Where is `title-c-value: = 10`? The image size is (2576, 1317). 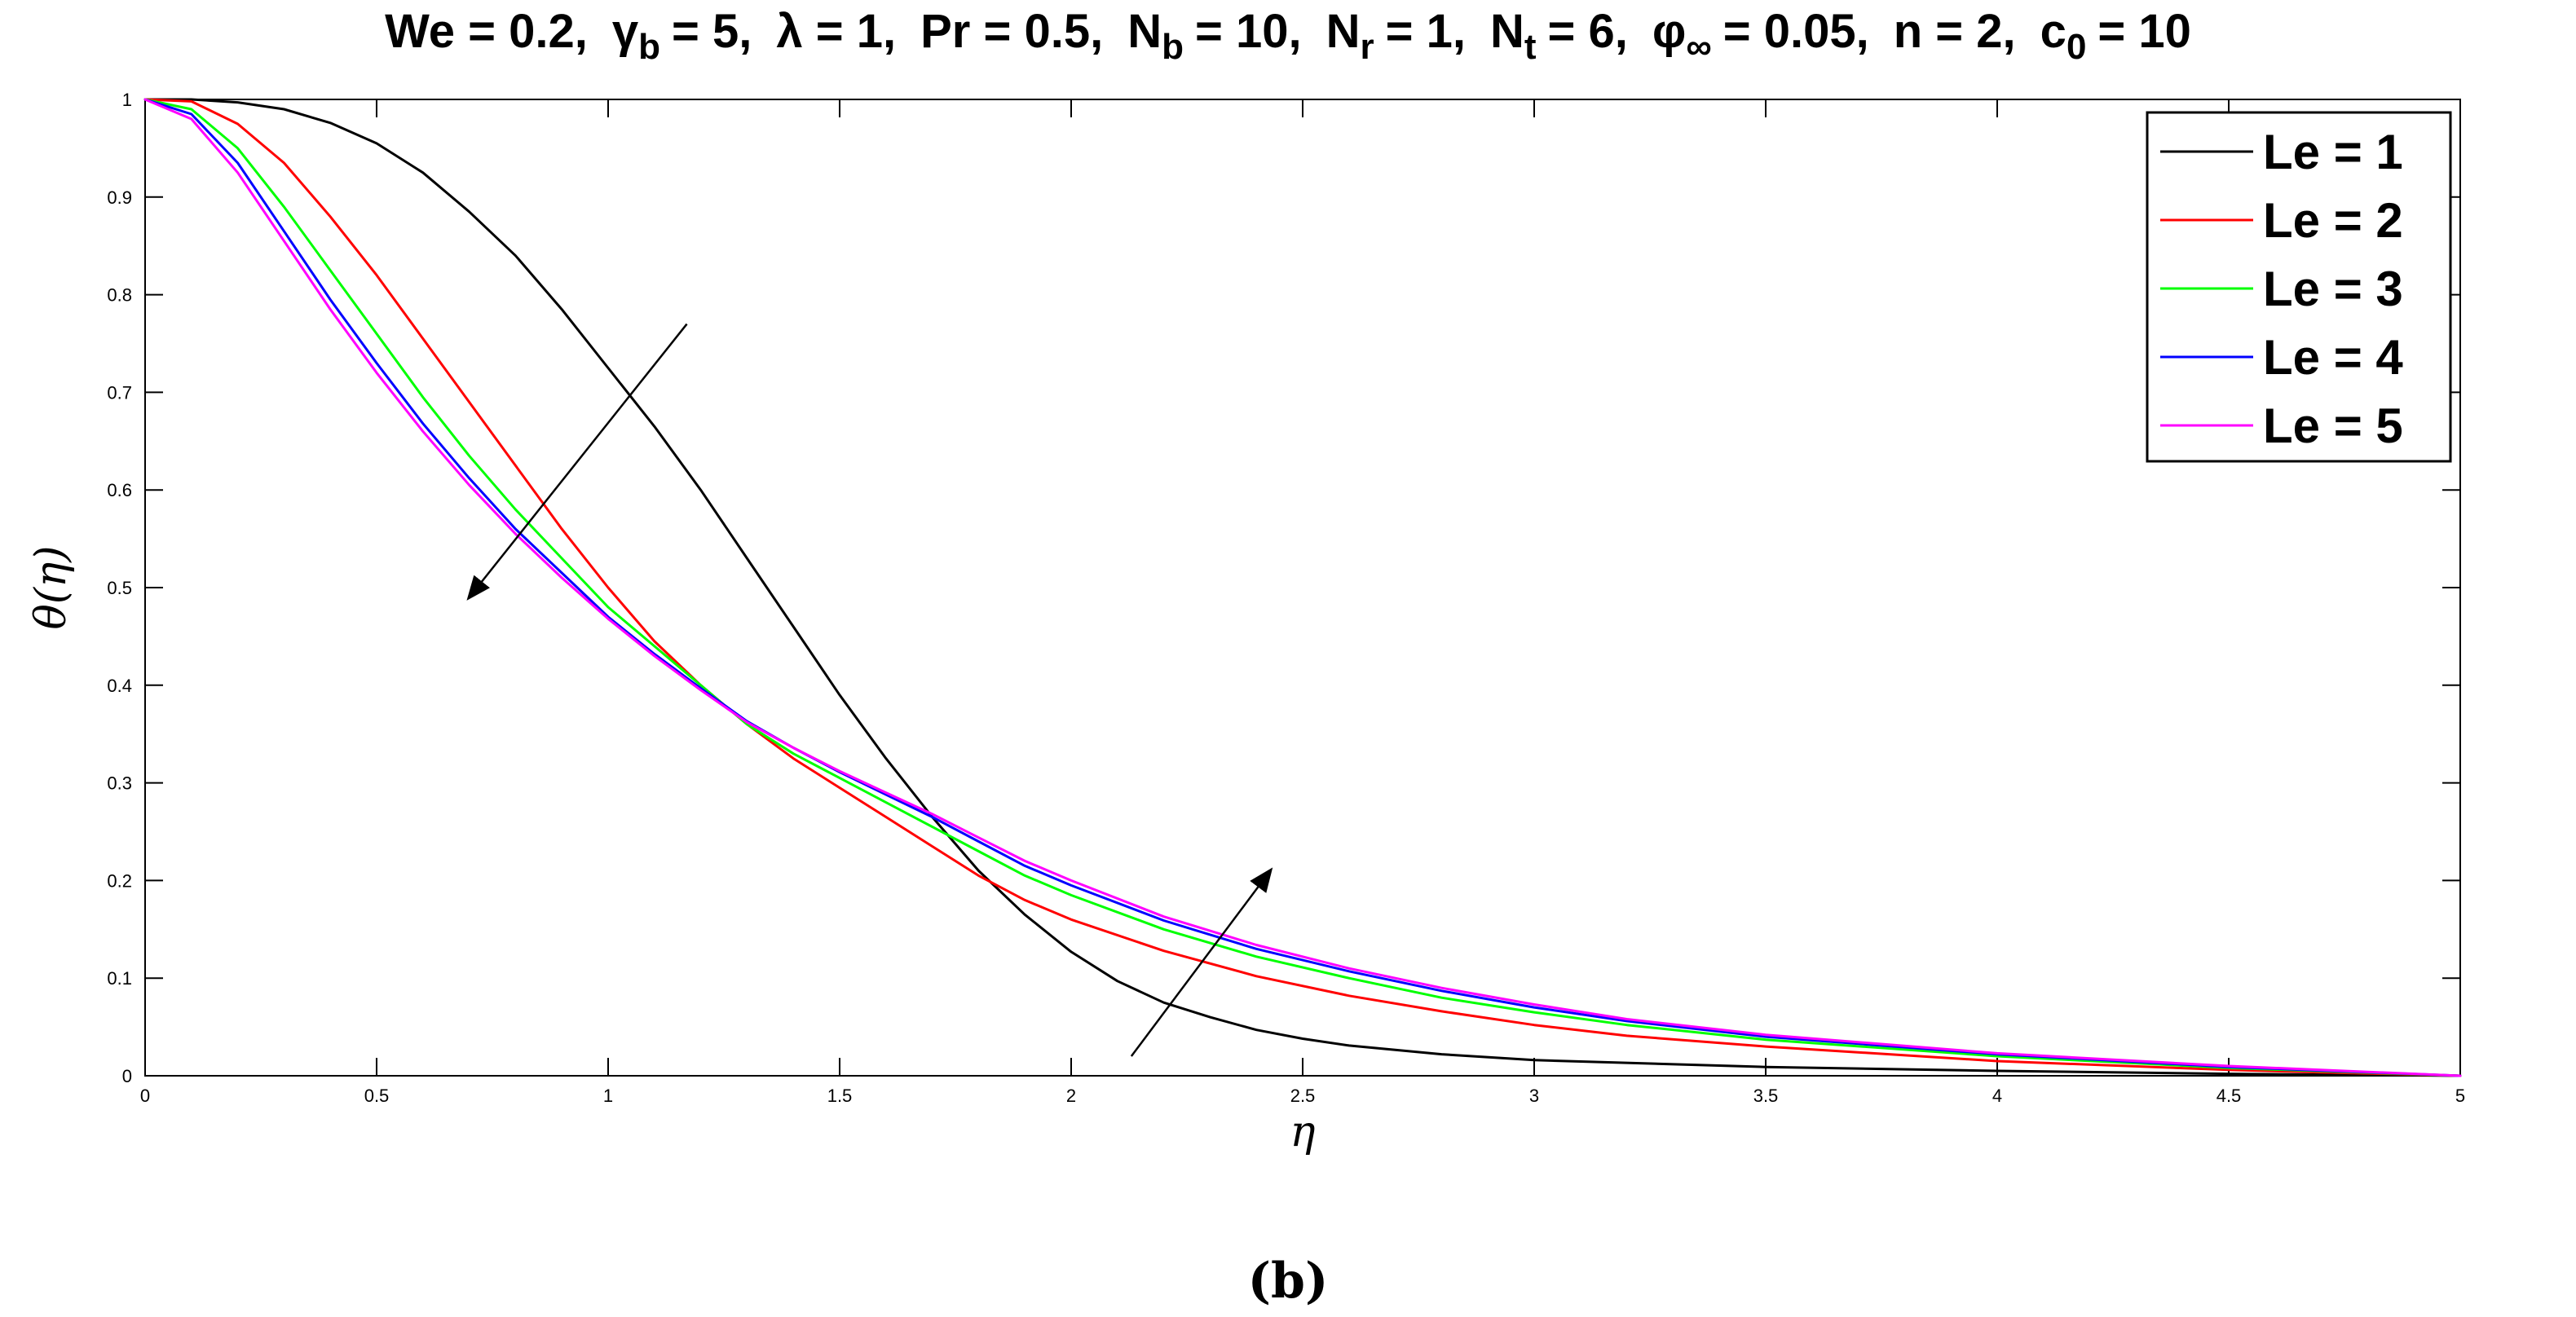
title-c-value: = 10 is located at coordinates (2144, 31).